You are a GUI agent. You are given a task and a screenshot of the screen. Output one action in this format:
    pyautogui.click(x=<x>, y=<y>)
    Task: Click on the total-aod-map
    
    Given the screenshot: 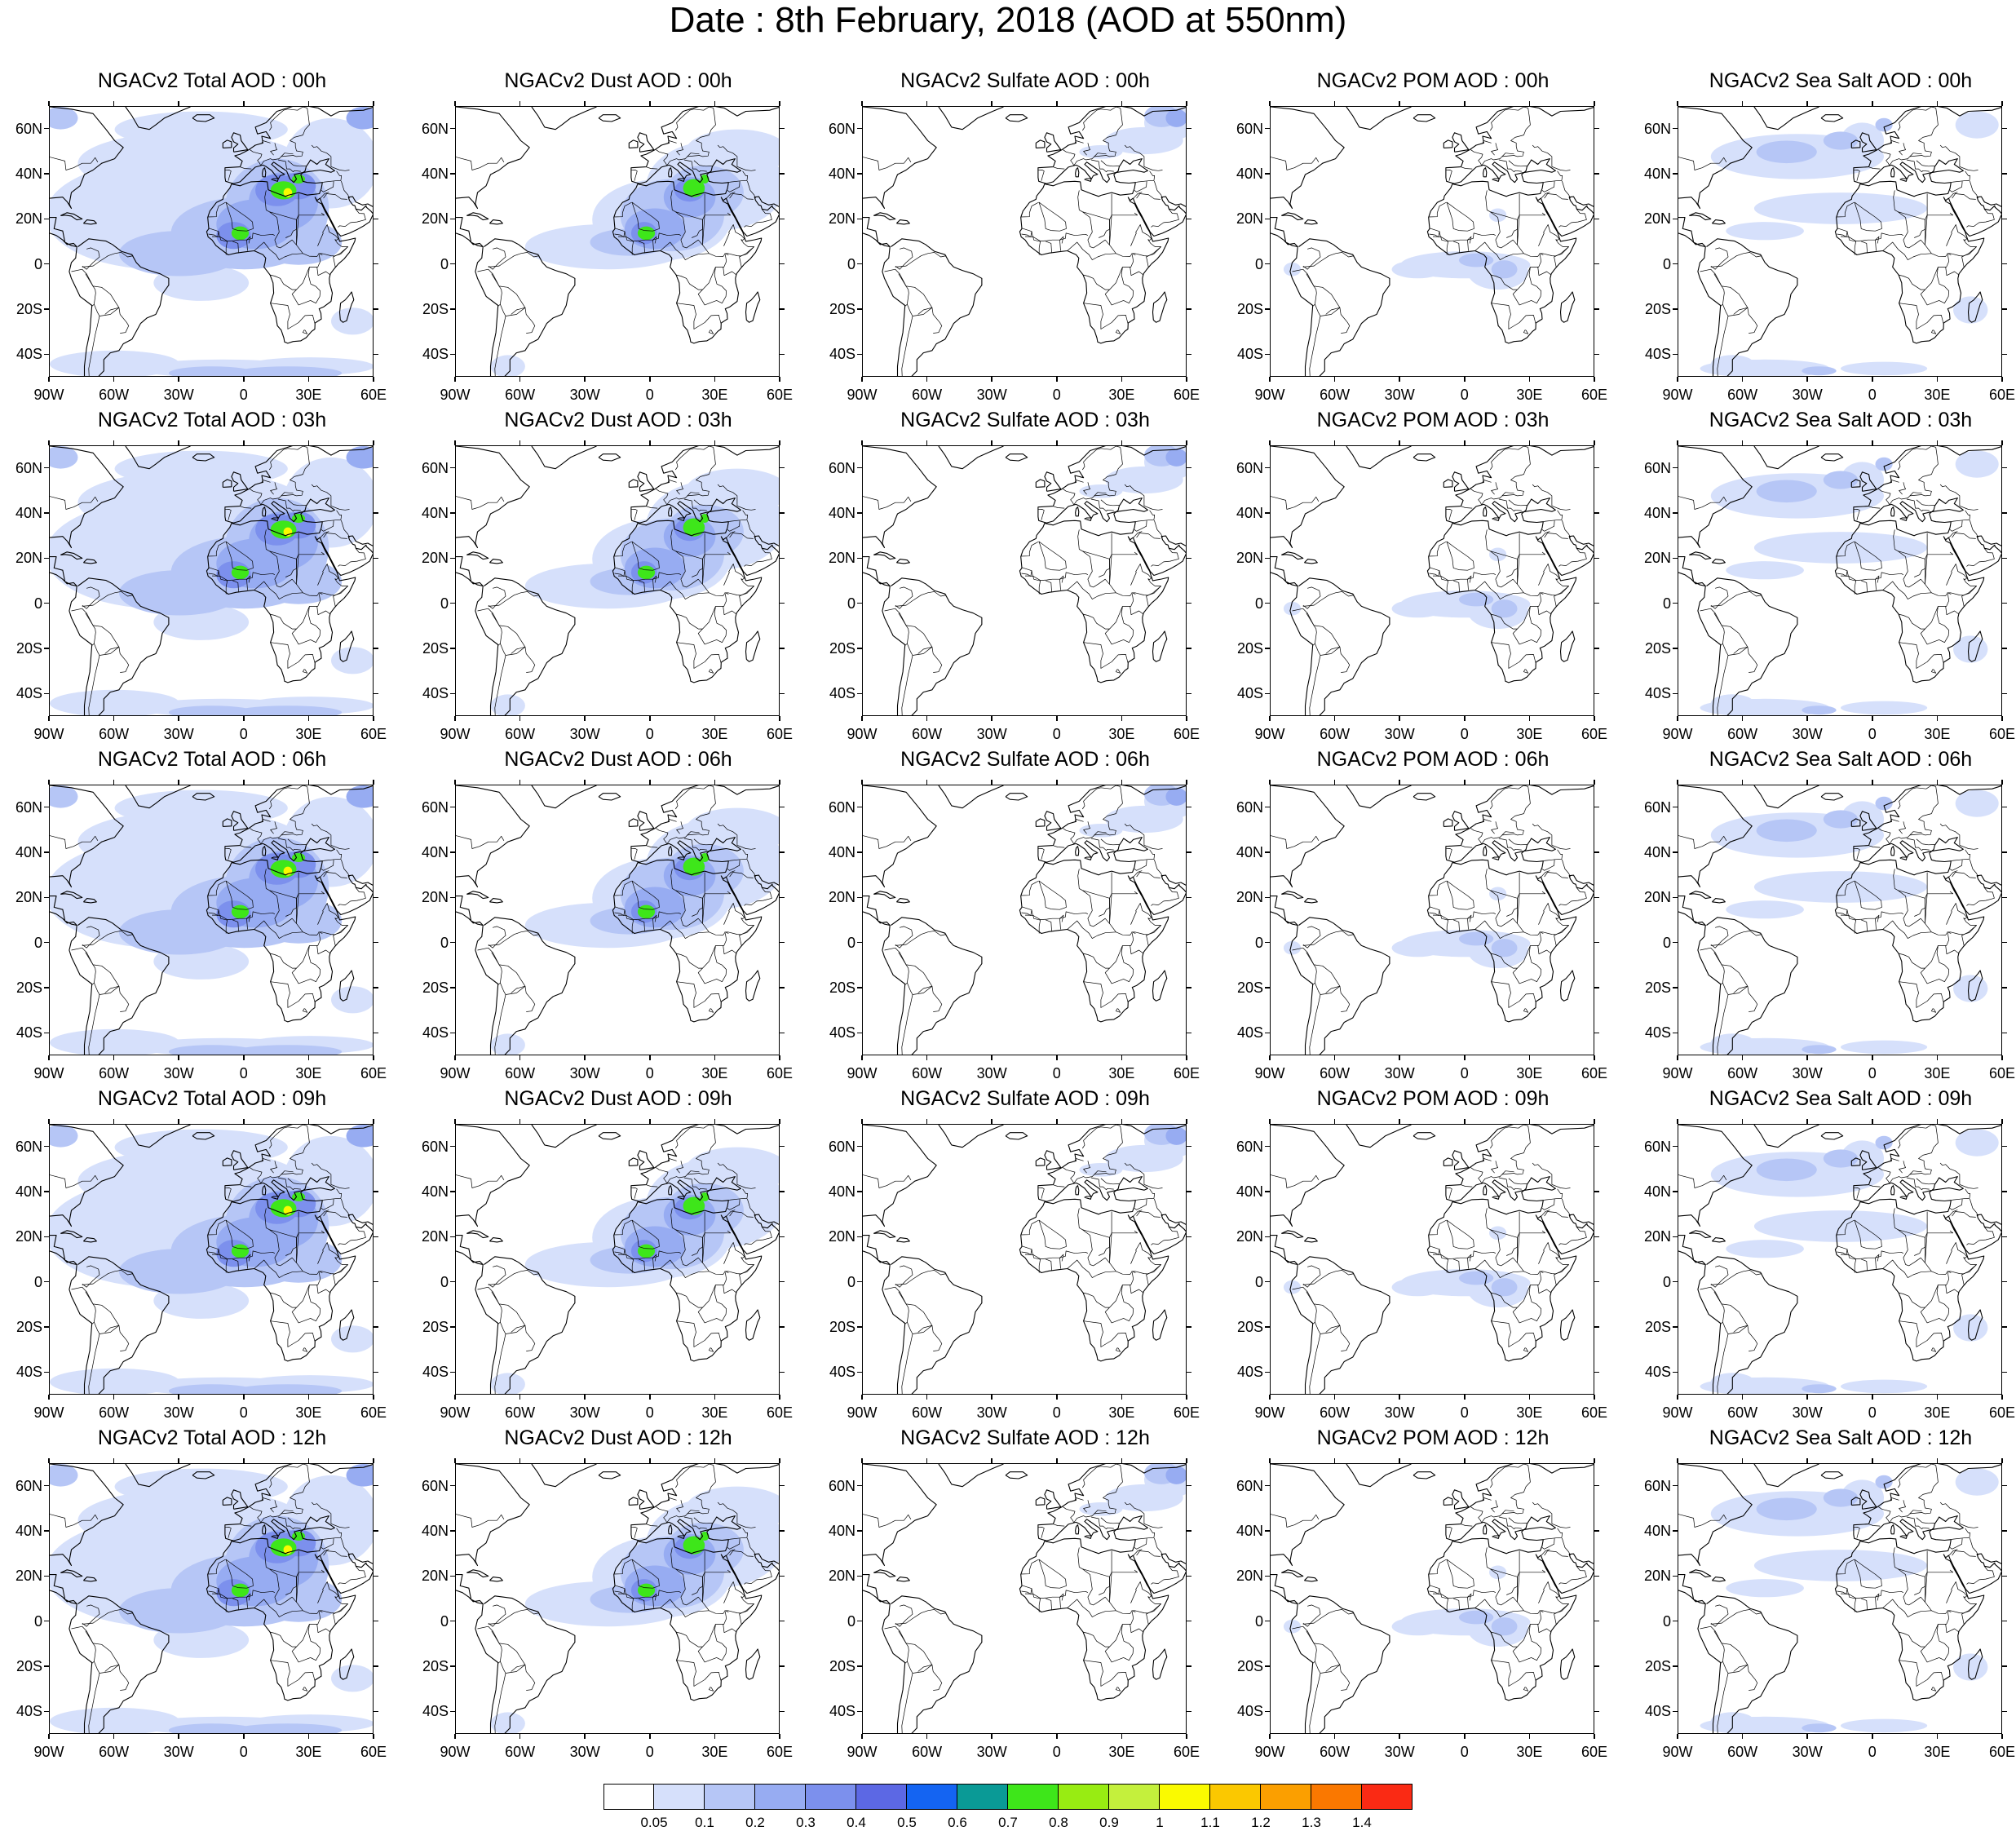 What is the action you would take?
    pyautogui.click(x=211, y=920)
    